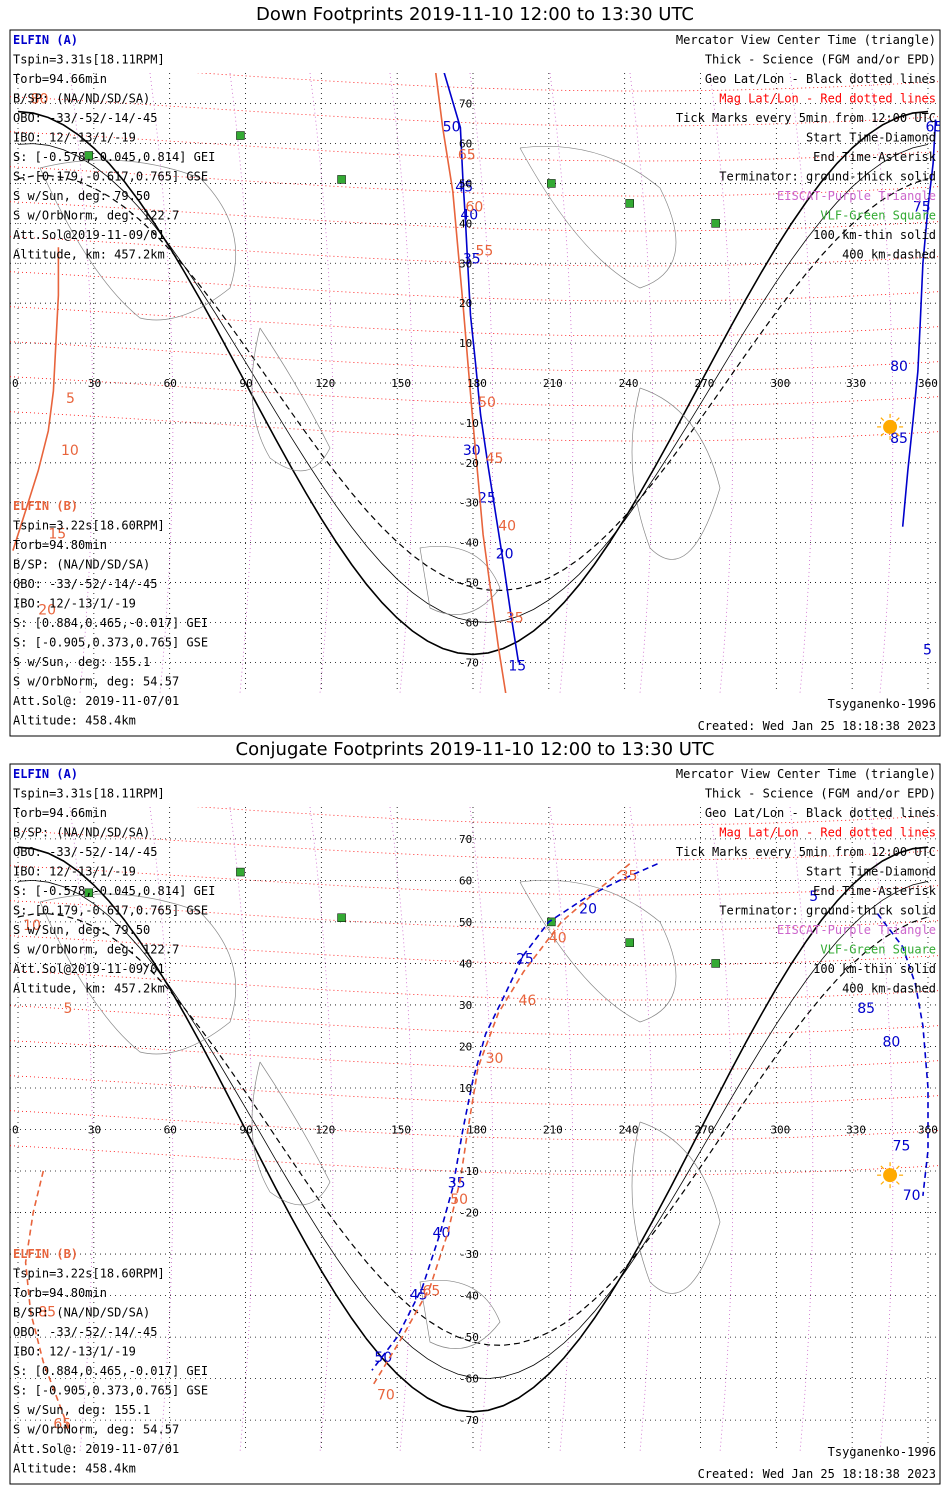 The width and height of the screenshot is (950, 1502). I want to click on y-tick-label: -40, so click(469, 1296).